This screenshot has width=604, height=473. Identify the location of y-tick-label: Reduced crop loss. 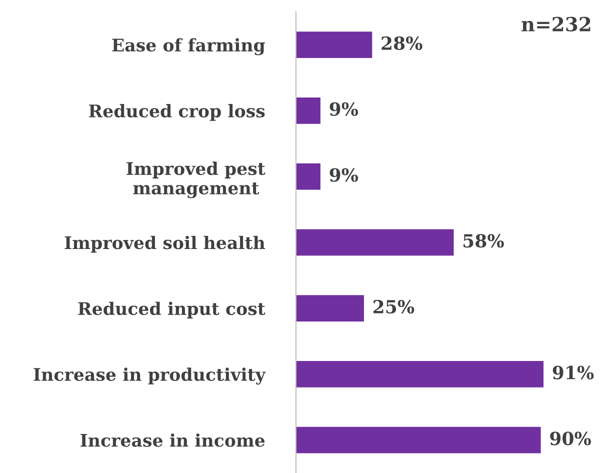
(176, 112).